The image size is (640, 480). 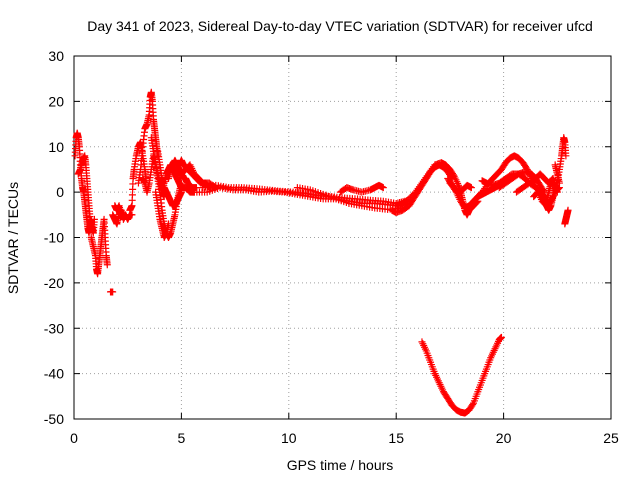 I want to click on x-tick-label: 20, so click(x=504, y=438).